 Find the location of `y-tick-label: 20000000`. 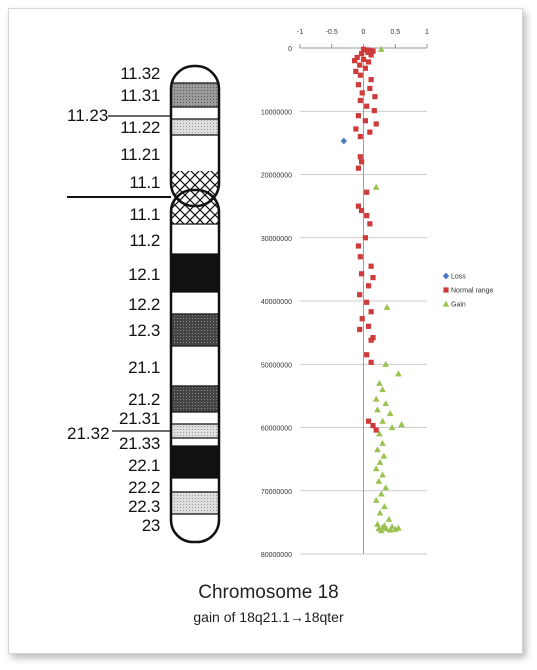

y-tick-label: 20000000 is located at coordinates (276, 176).